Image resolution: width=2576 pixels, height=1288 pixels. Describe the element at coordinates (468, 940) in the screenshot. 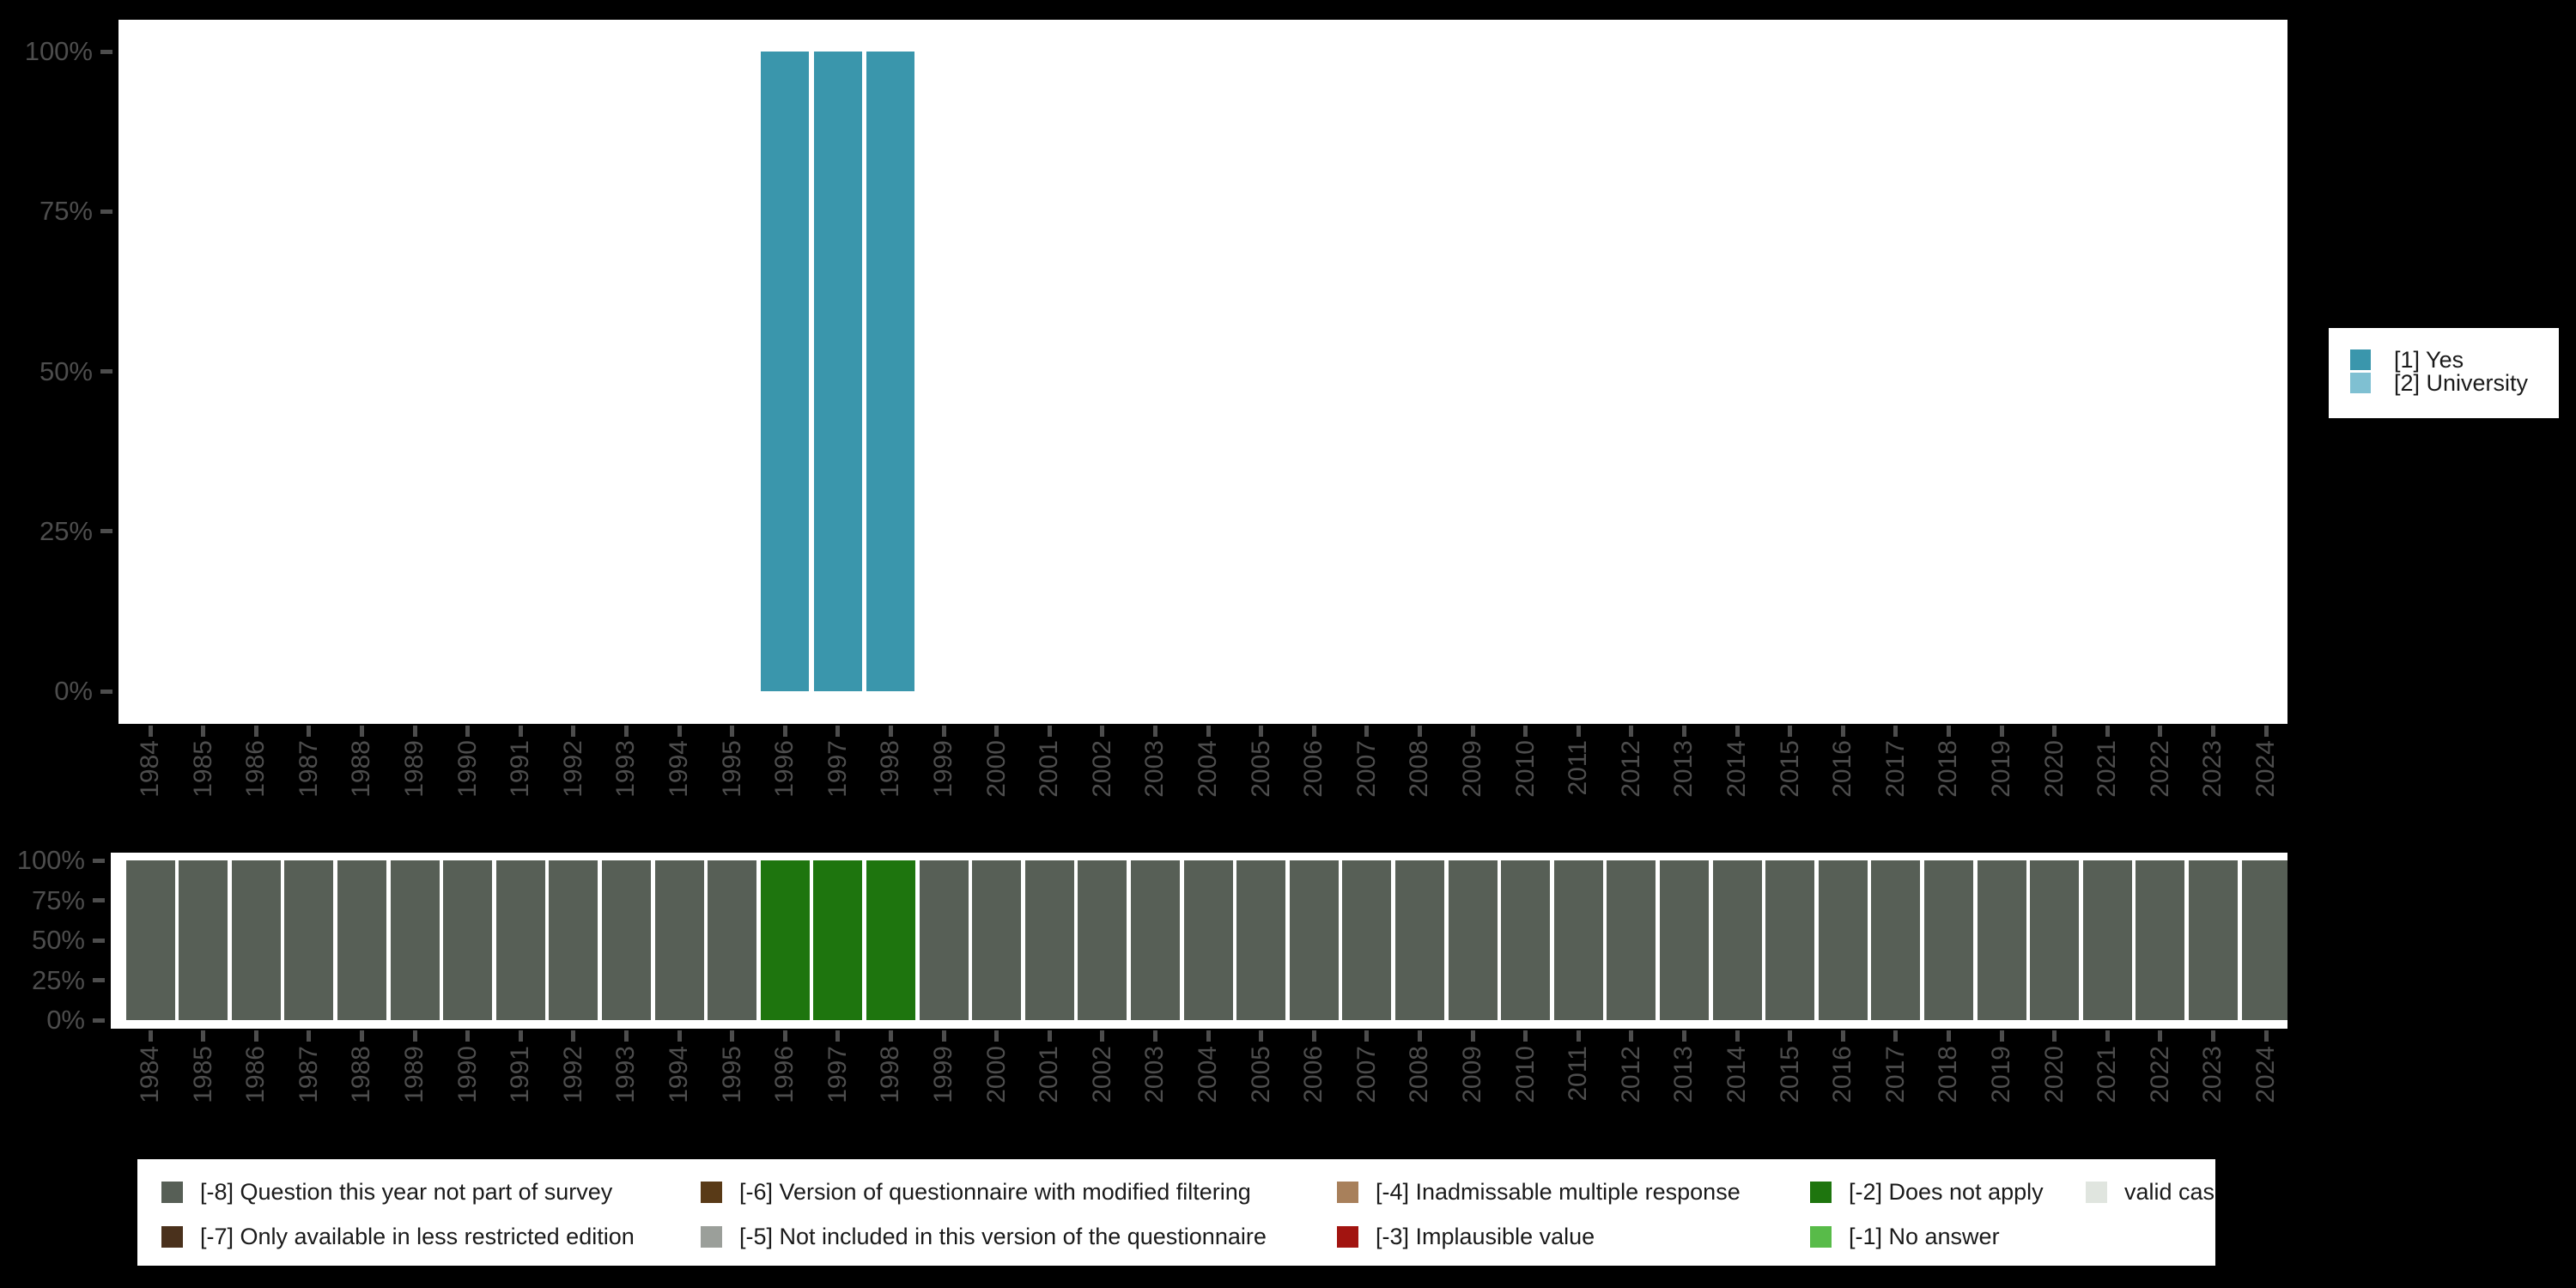

I see `bar-segment-1990` at that location.